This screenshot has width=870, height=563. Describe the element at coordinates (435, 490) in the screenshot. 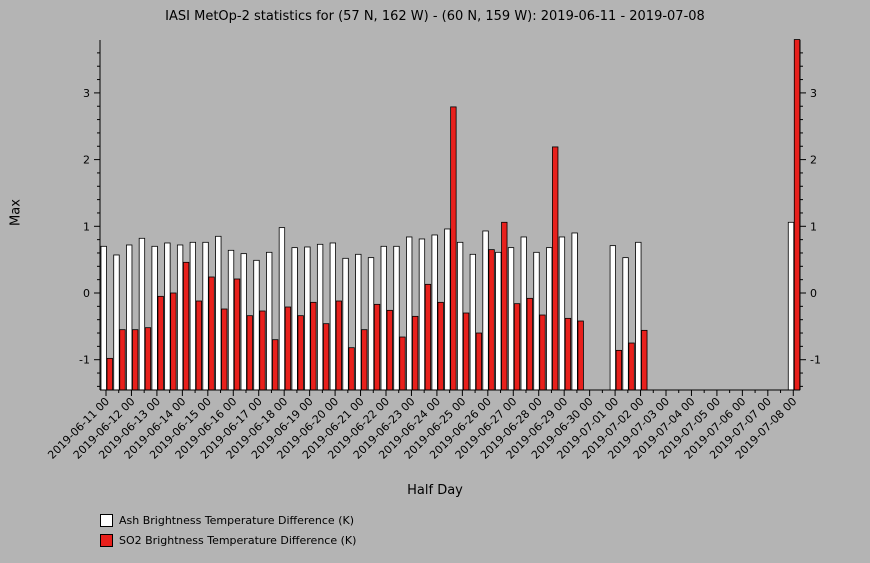

I see `x-axis-label: Half Day` at that location.